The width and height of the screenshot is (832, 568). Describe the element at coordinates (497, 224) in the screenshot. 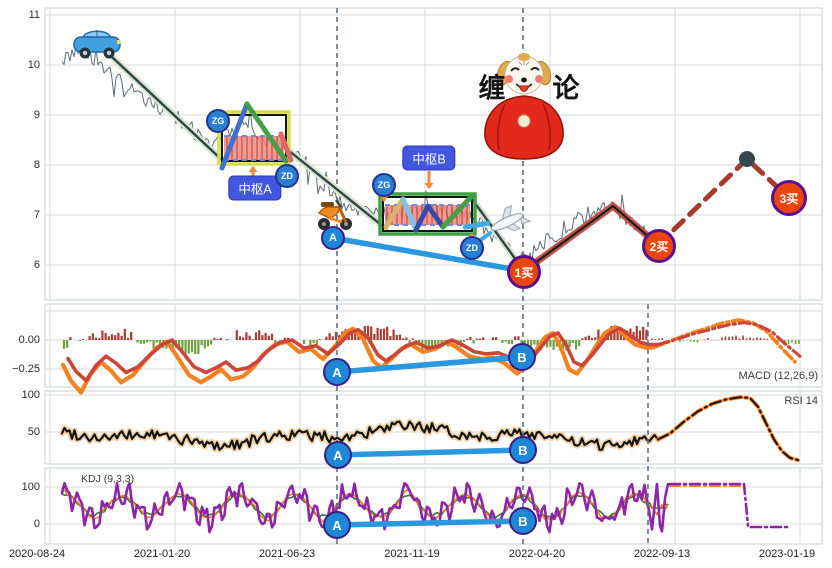

I see `airplane-image` at that location.